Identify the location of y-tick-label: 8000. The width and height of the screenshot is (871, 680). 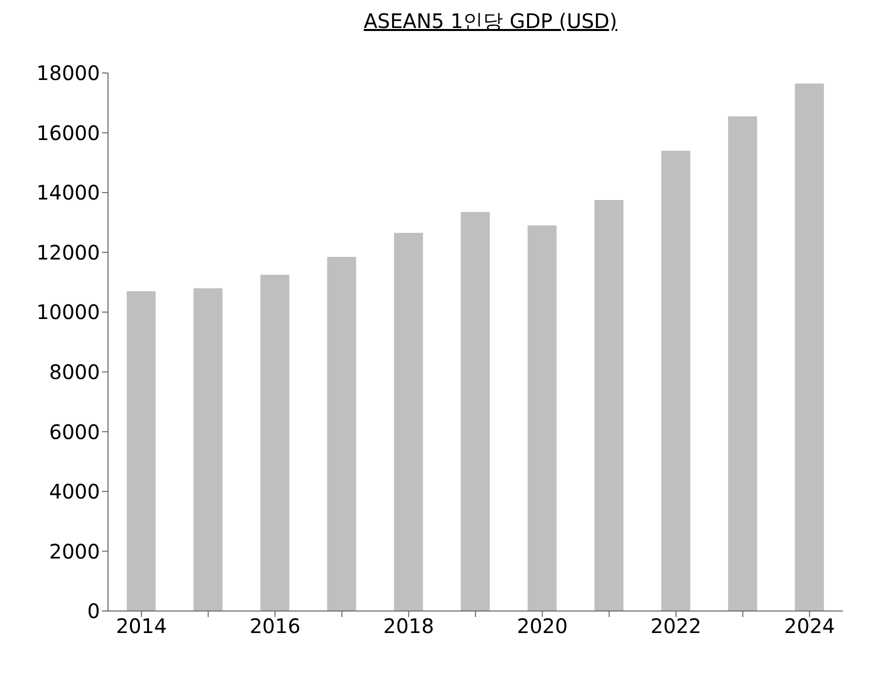
(74, 372).